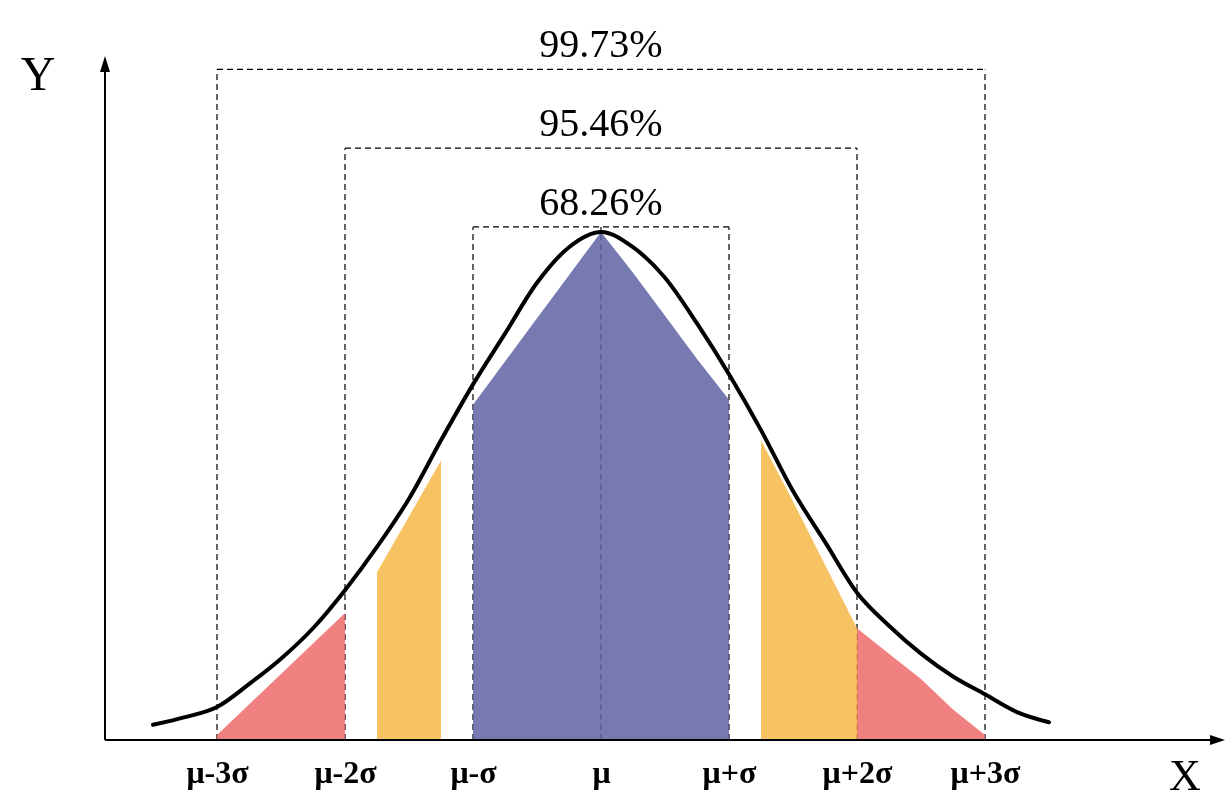 This screenshot has width=1227, height=797. What do you see at coordinates (729, 771) in the screenshot?
I see `x-tick-label: μ+σ` at bounding box center [729, 771].